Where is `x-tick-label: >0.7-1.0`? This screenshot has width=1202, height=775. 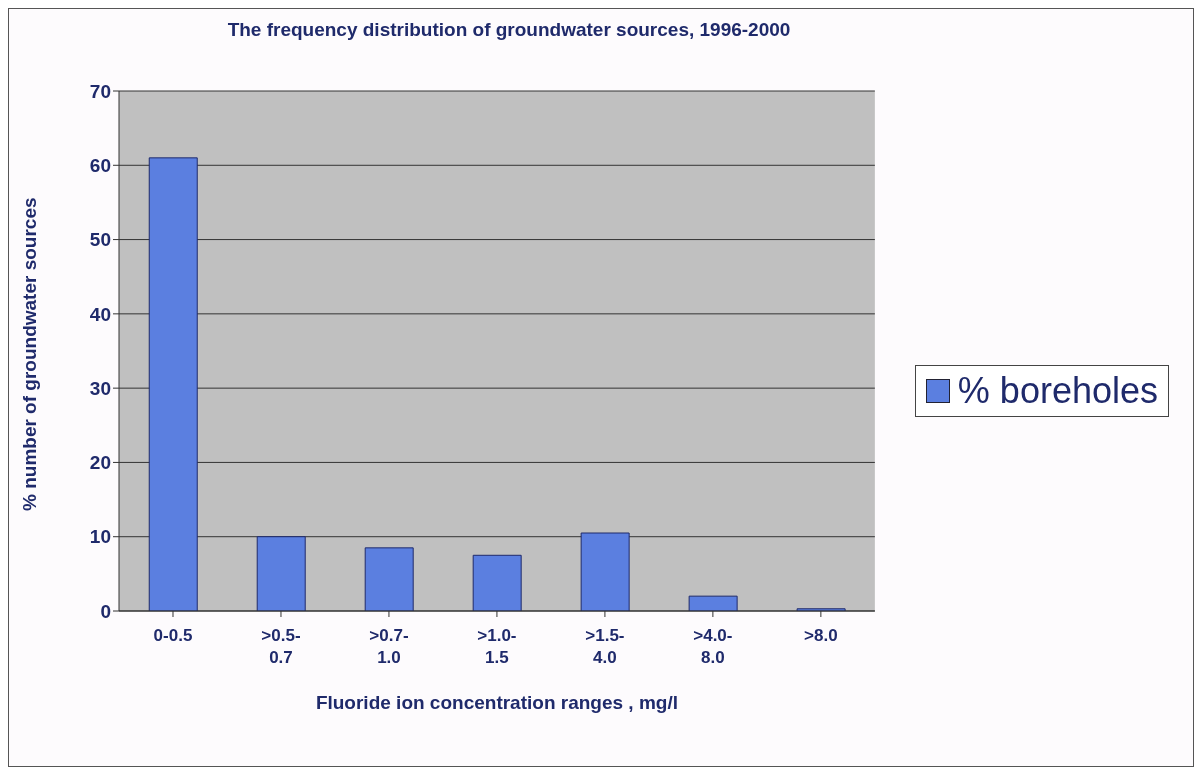
x-tick-label: >0.7-1.0 is located at coordinates (389, 646).